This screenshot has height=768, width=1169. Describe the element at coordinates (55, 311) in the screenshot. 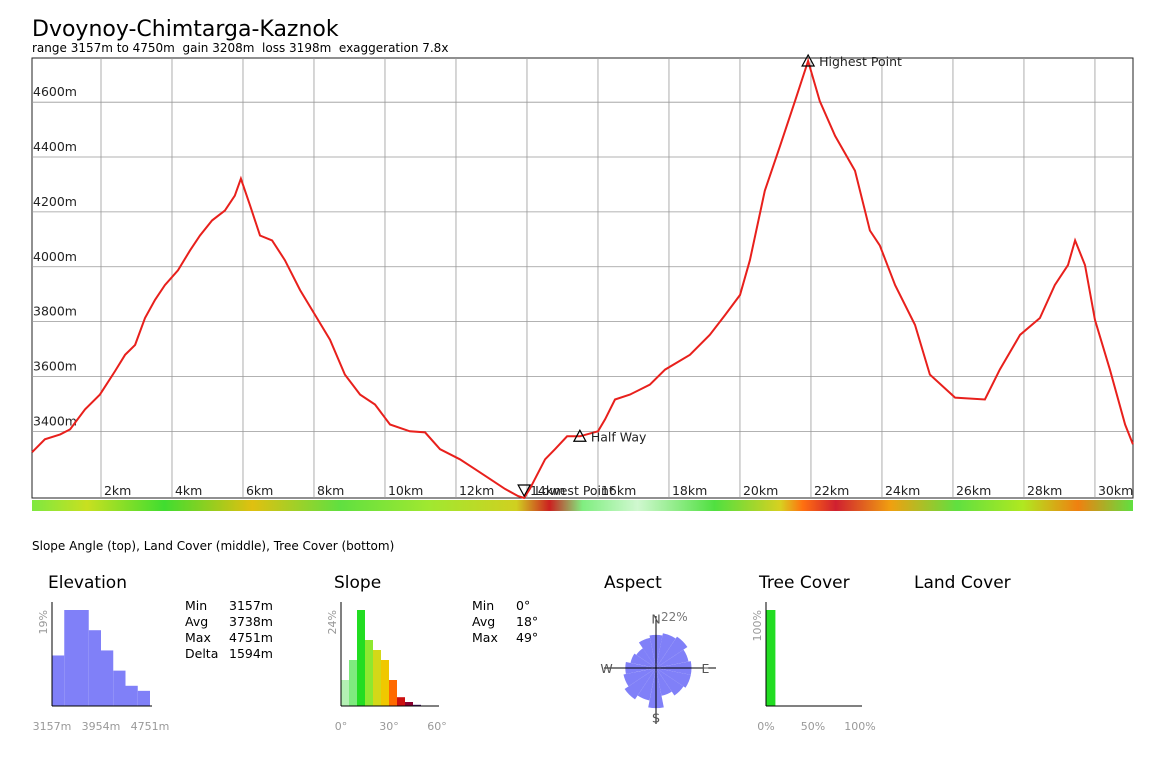

I see `y-tick-label: 3800m` at that location.